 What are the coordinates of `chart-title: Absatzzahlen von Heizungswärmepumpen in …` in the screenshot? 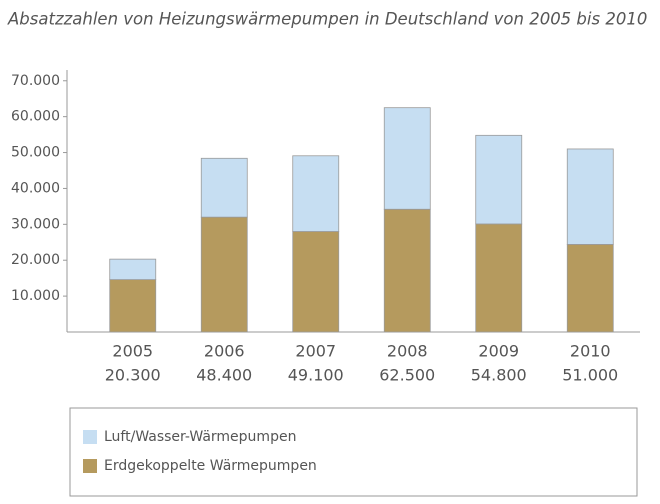 It's located at (327, 19).